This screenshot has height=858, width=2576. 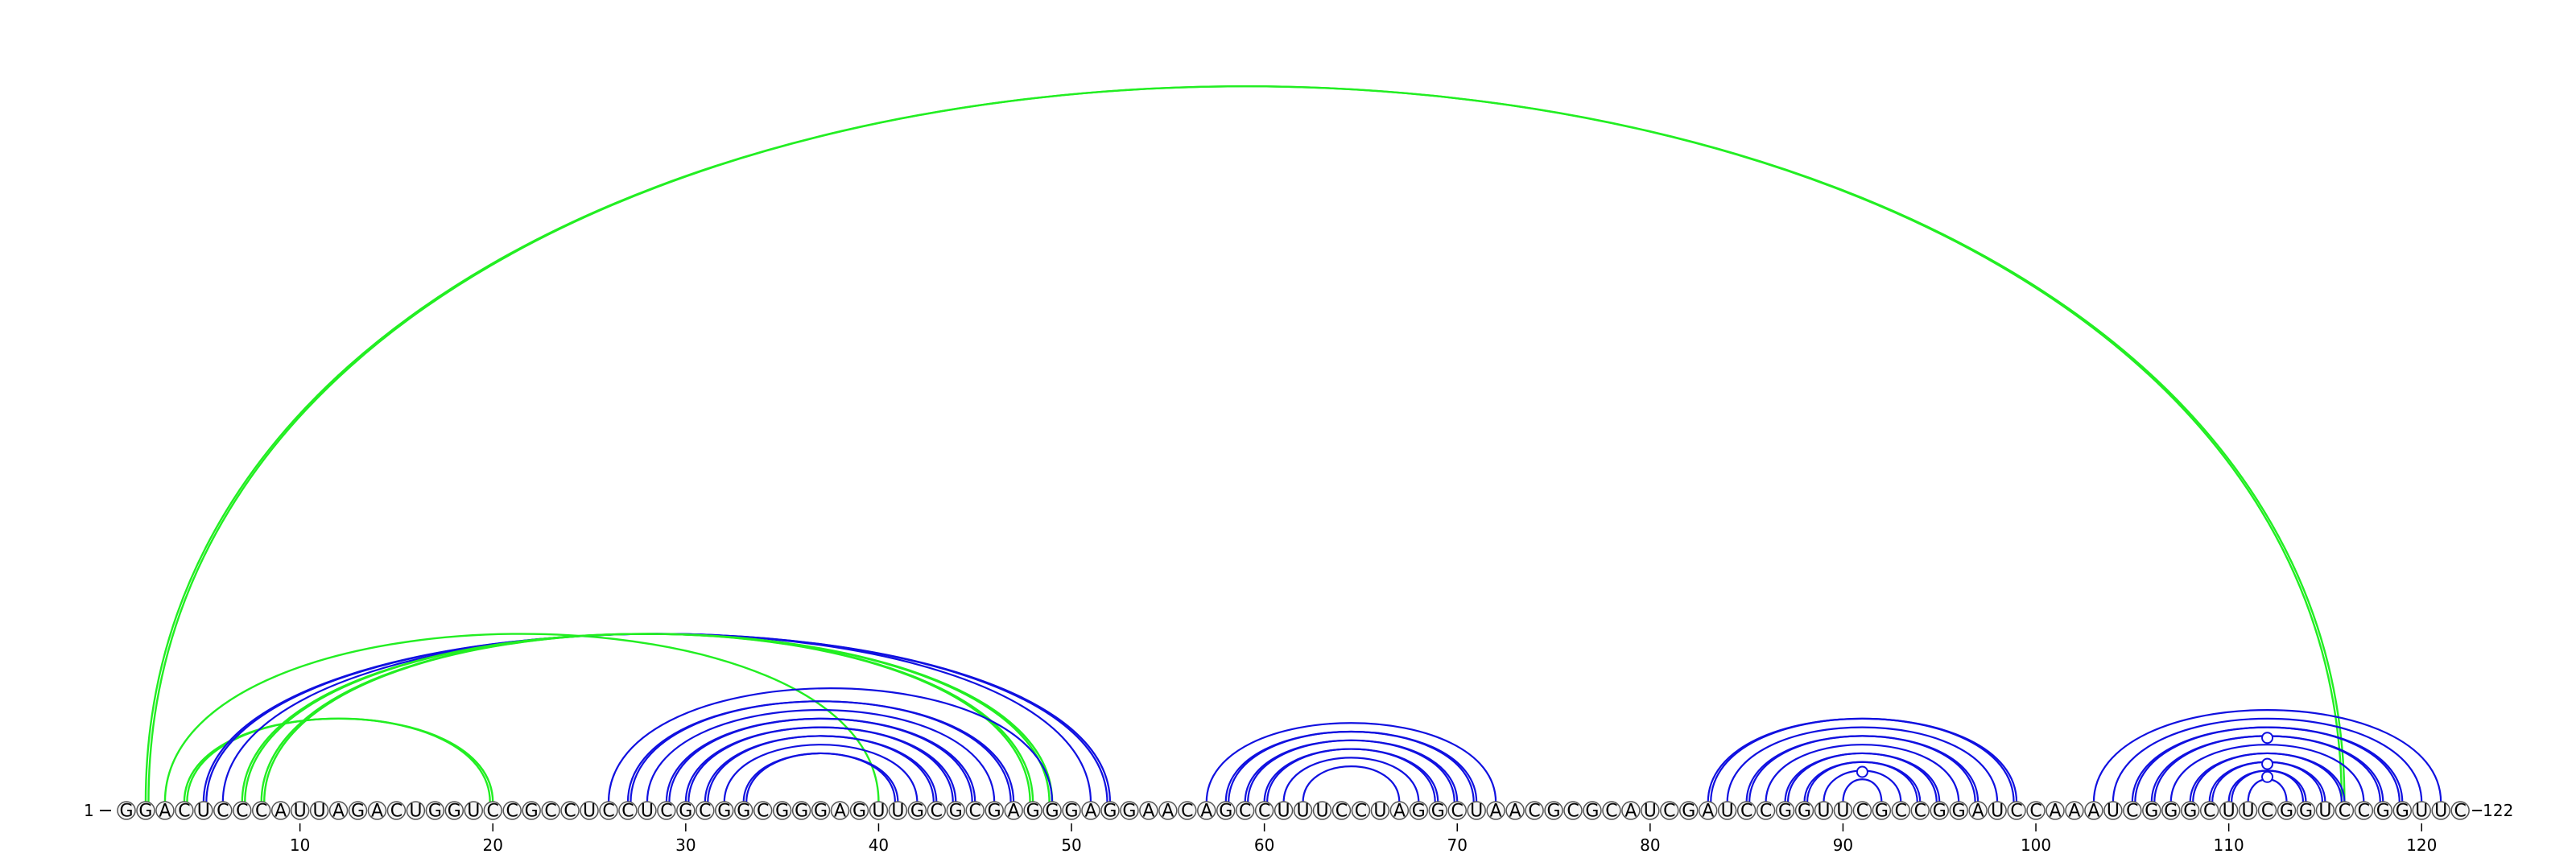 What do you see at coordinates (1363, 839) in the screenshot?
I see `position-axis: 10 20 30 40 50 60 70 80 90 100 110 120` at bounding box center [1363, 839].